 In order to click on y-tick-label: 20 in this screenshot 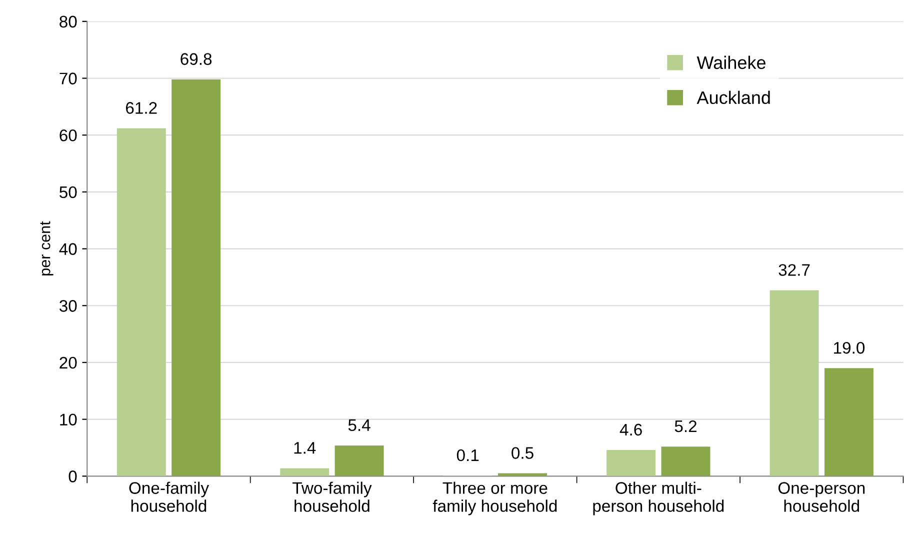, I will do `click(68, 362)`.